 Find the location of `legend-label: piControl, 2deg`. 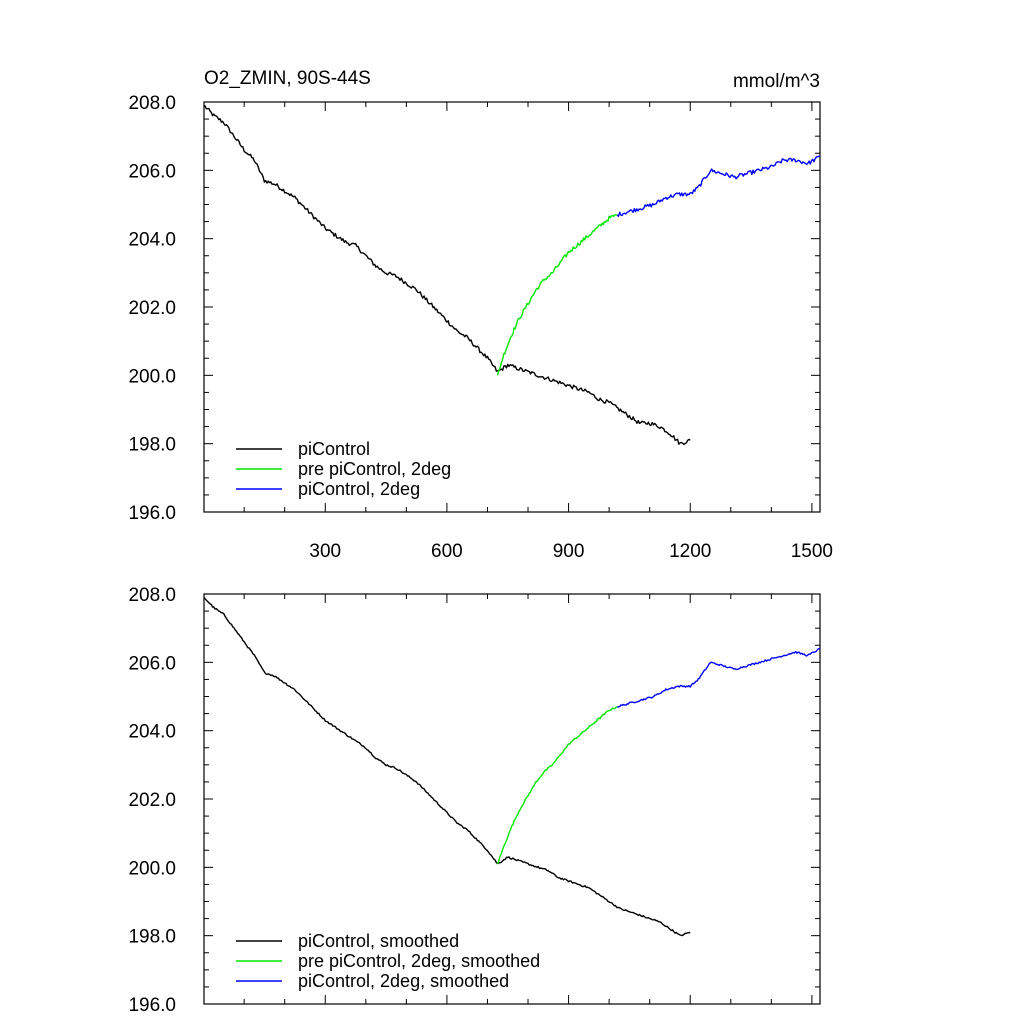

legend-label: piControl, 2deg is located at coordinates (359, 489).